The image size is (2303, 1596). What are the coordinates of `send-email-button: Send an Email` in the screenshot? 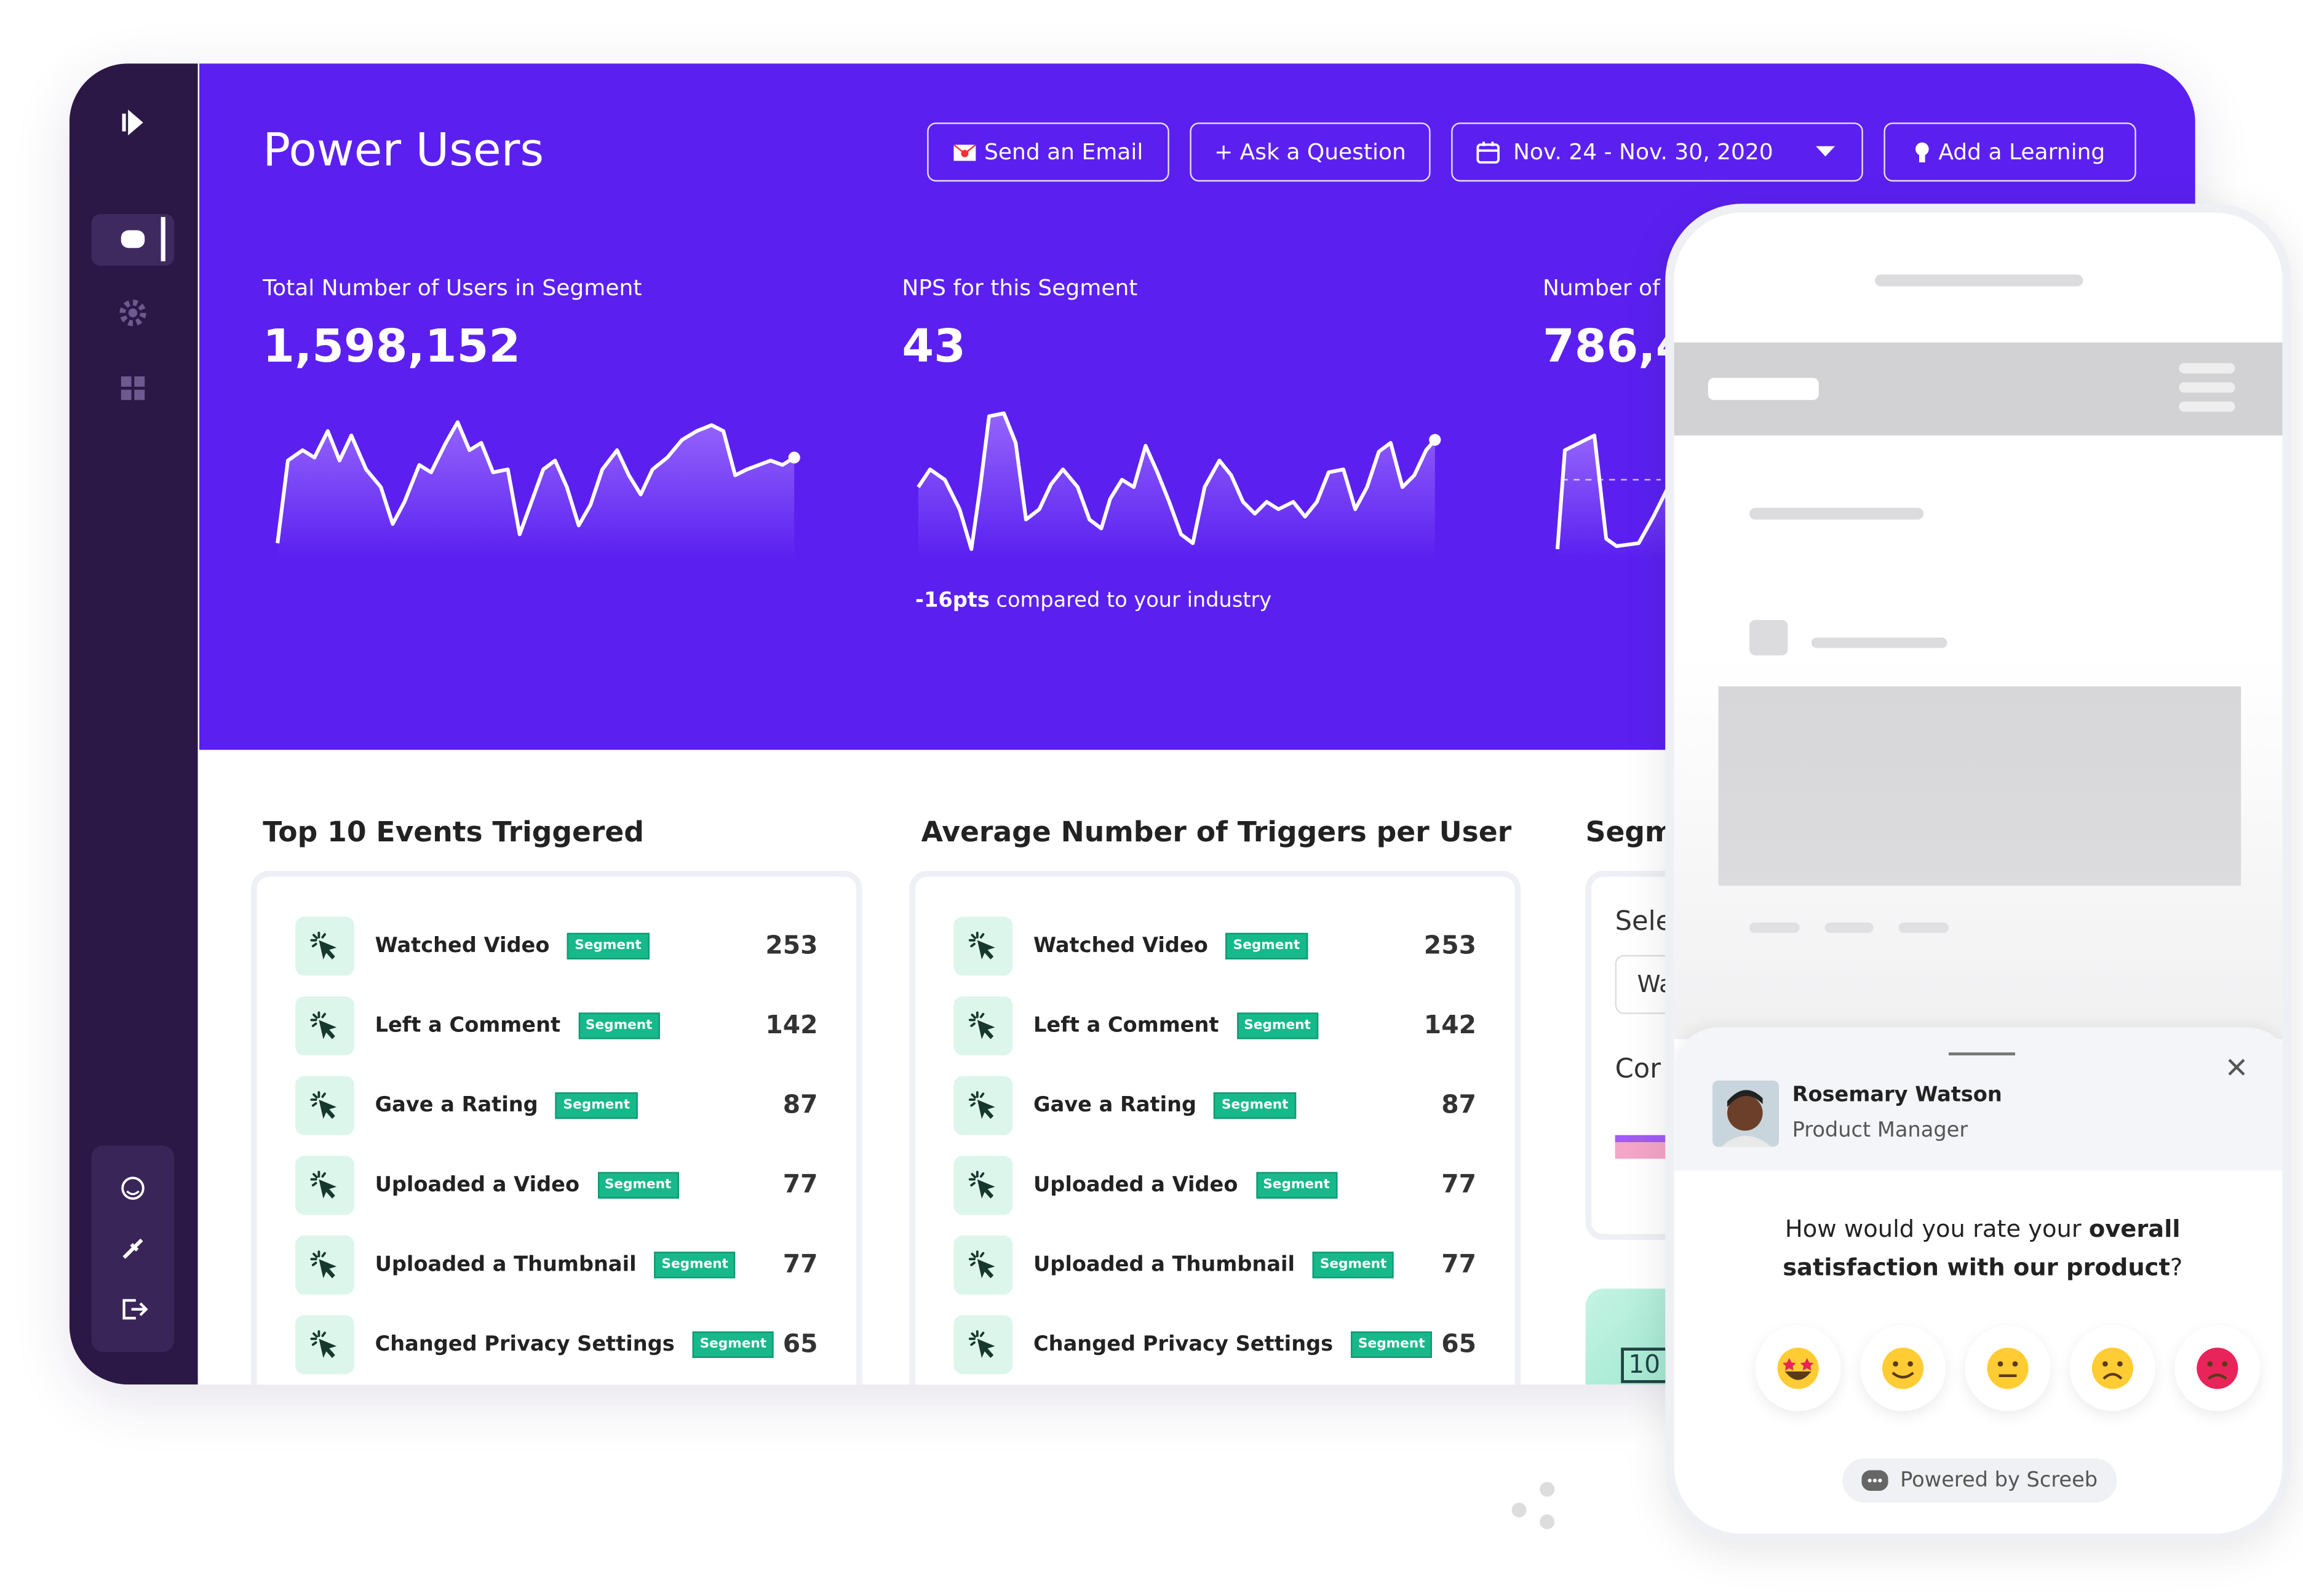 It's located at (1048, 152).